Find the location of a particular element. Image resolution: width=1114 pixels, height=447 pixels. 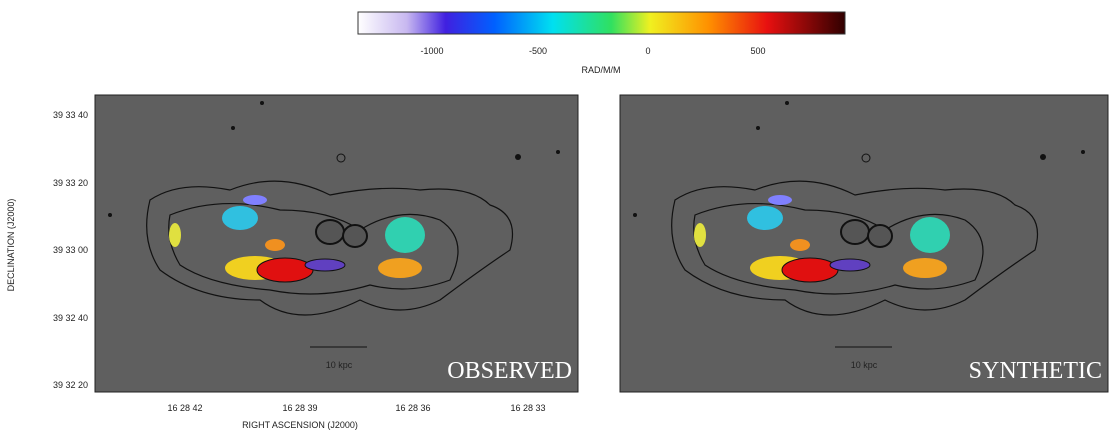

y-tick-label: 39 33 00 is located at coordinates (70, 250).